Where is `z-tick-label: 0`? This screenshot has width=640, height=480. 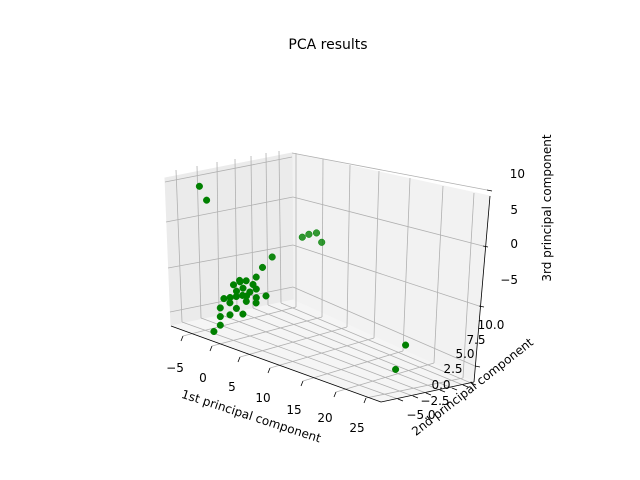
z-tick-label: 0 is located at coordinates (514, 244).